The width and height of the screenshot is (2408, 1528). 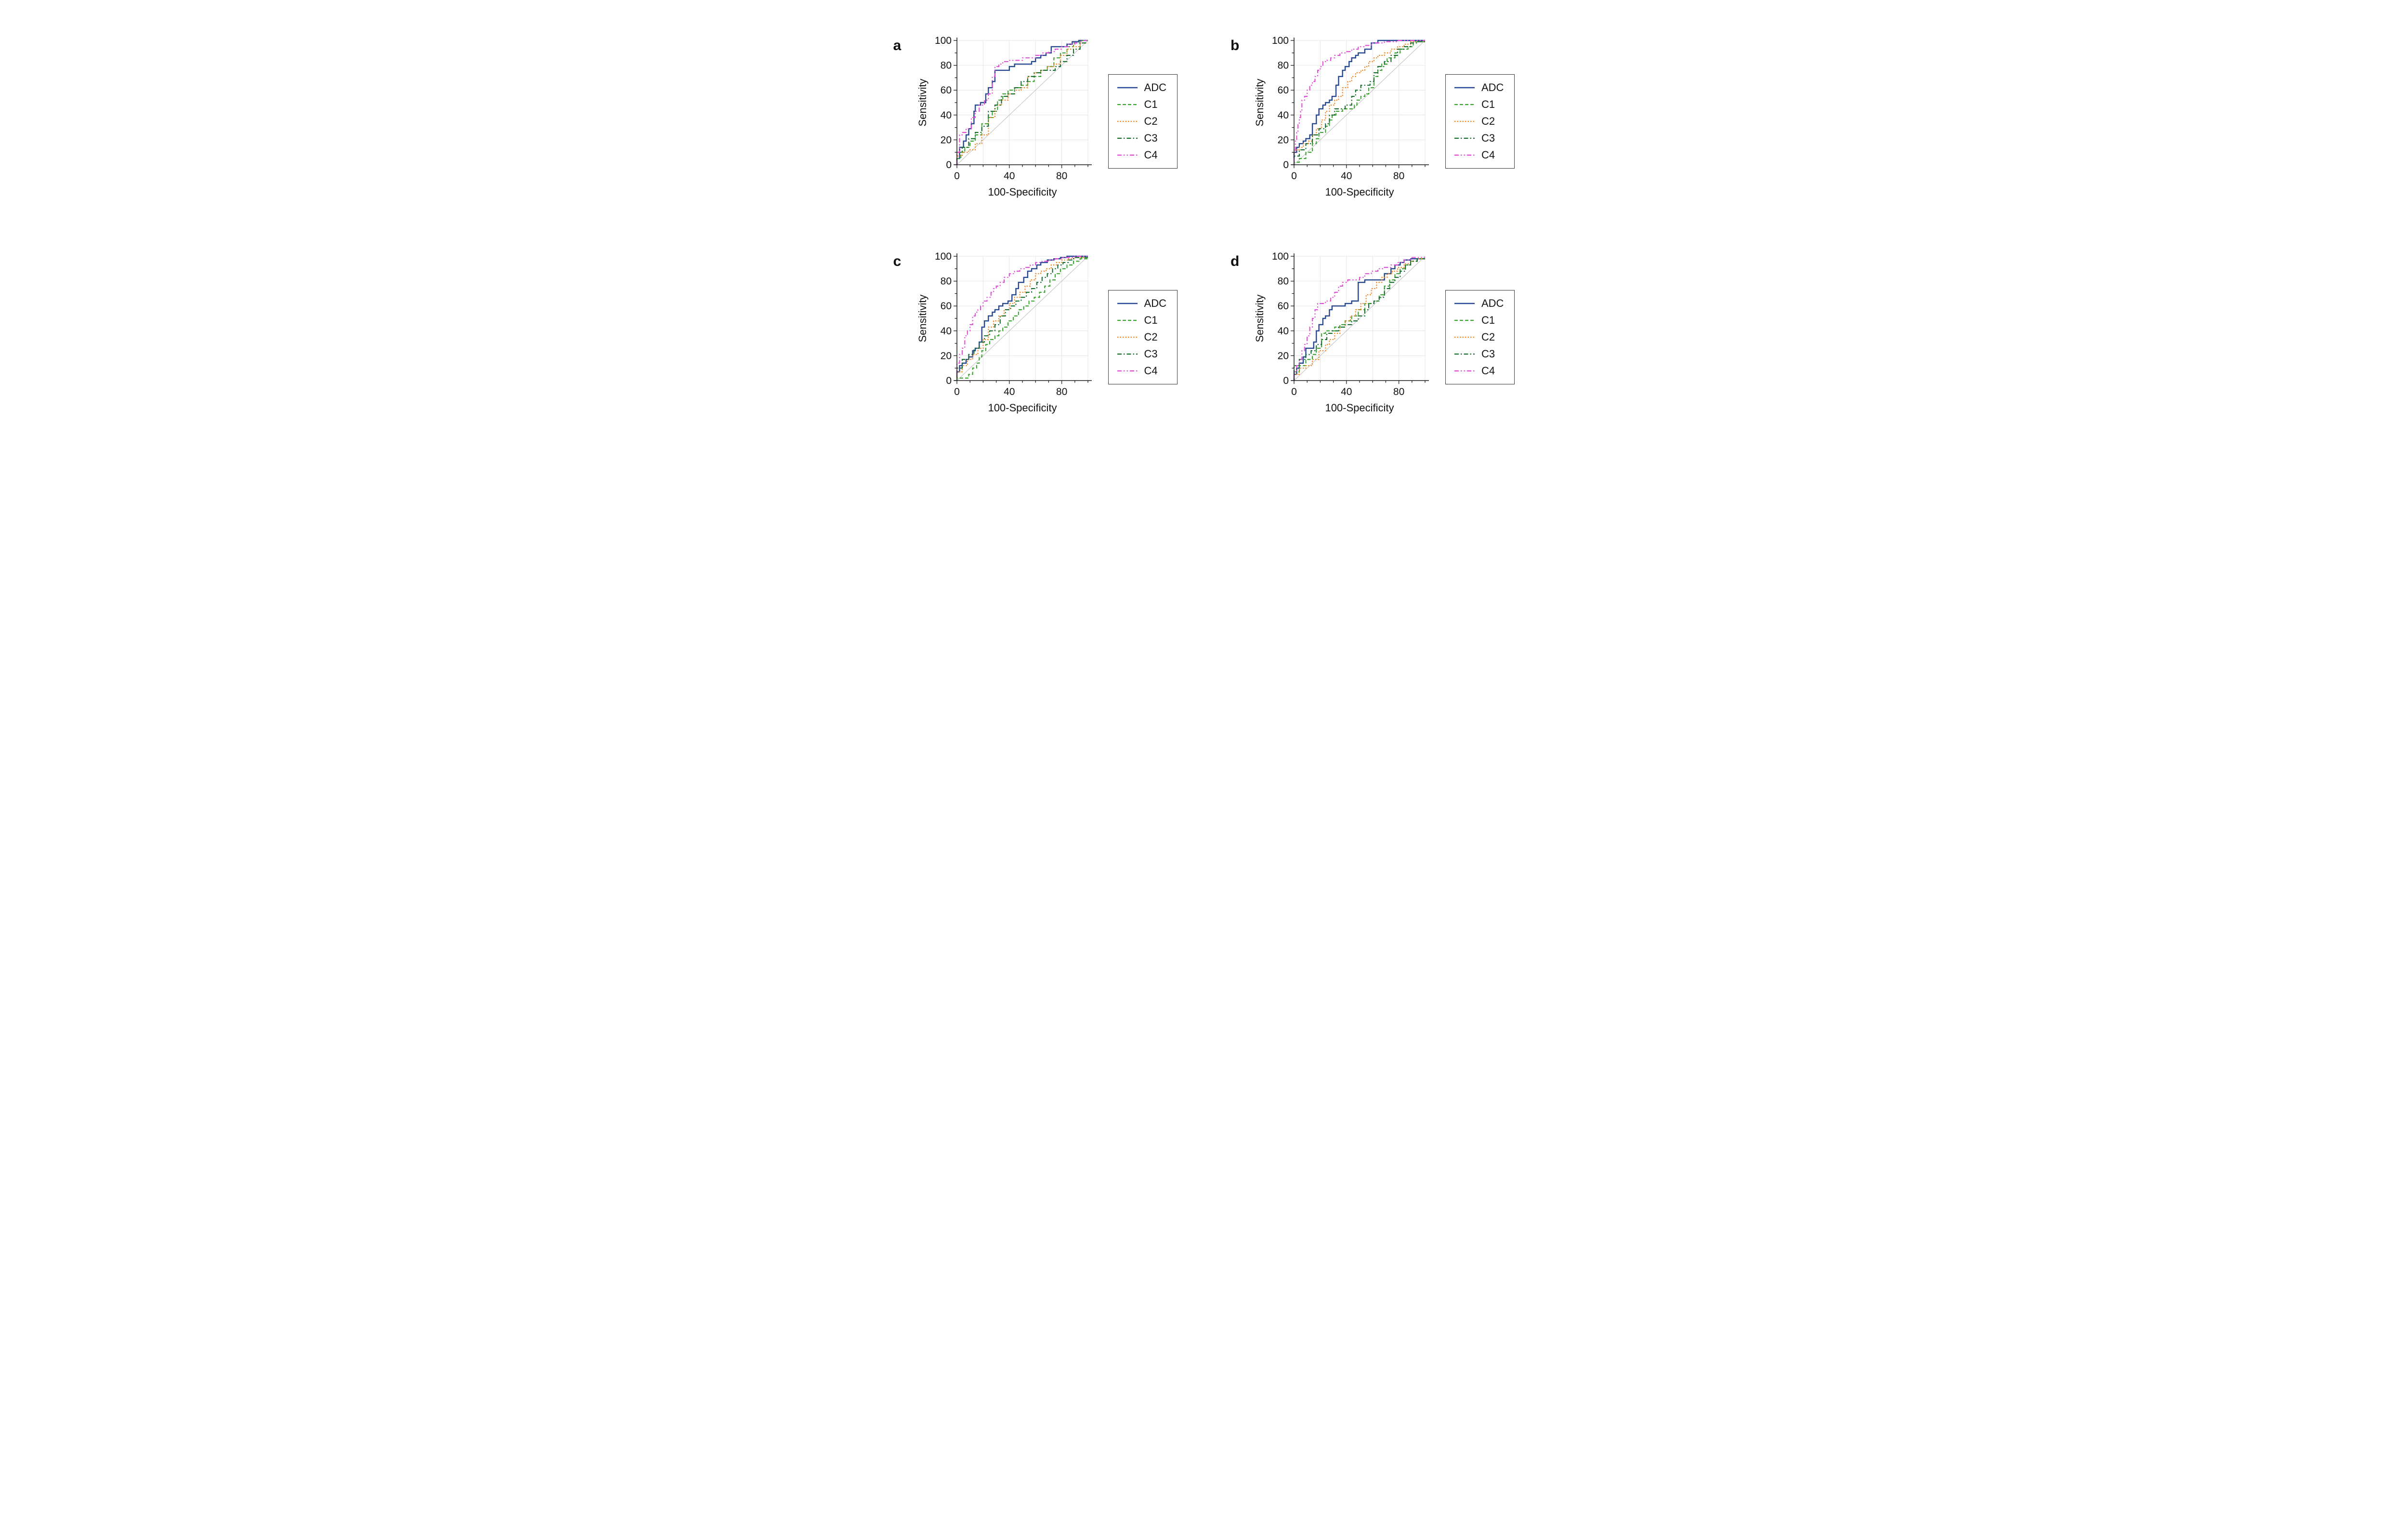 What do you see at coordinates (1283, 331) in the screenshot?
I see `y-tick-label: 40` at bounding box center [1283, 331].